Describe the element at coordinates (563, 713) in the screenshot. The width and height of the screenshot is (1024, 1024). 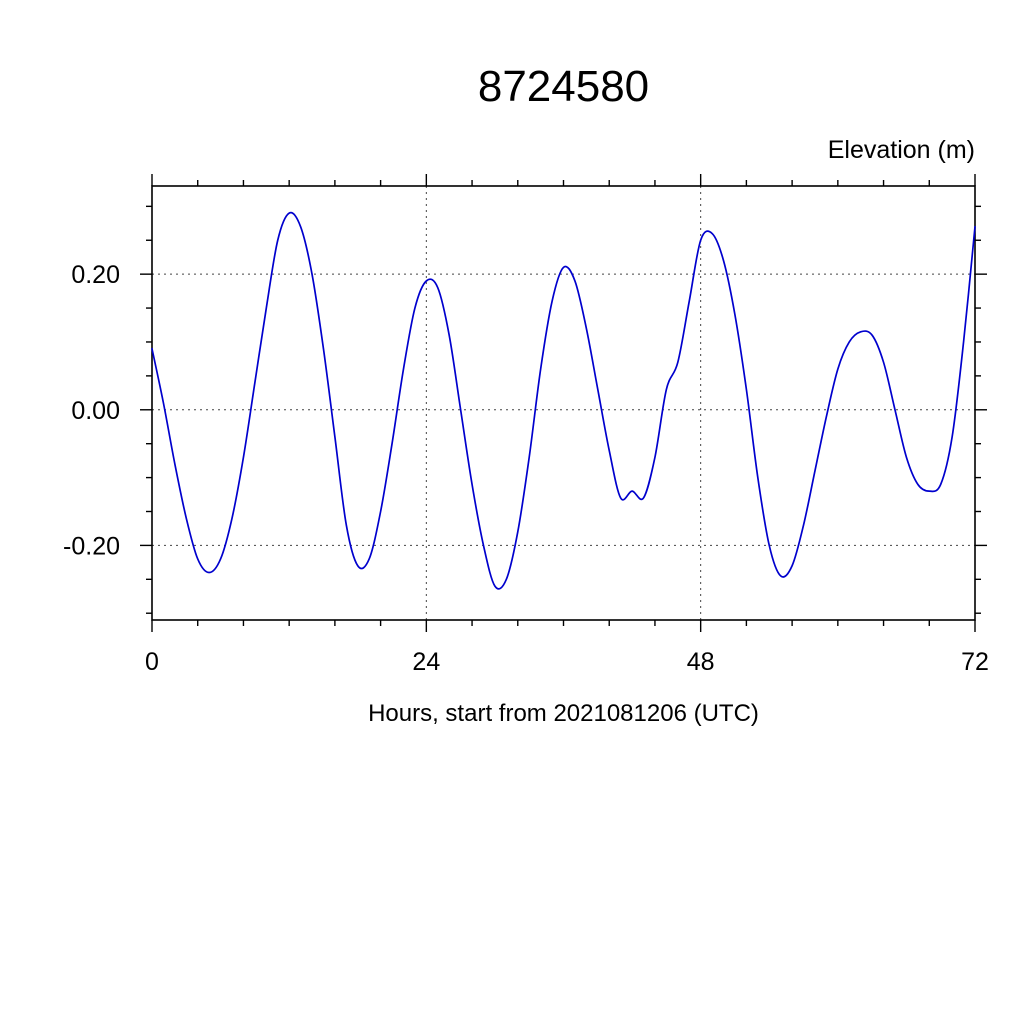
I see `x-axis-title: Hours, start from 2021081206 (UTC)` at that location.